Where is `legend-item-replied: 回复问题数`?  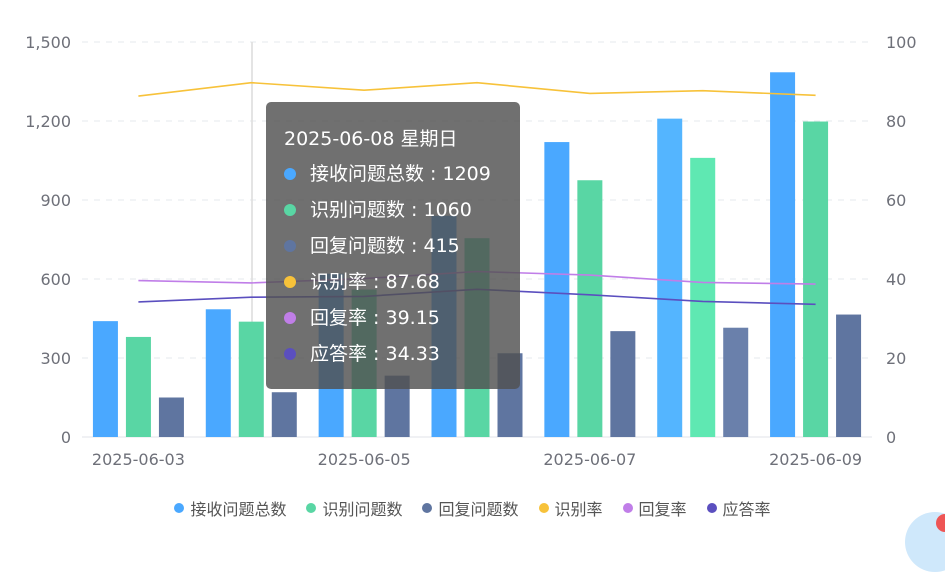 legend-item-replied: 回复问题数 is located at coordinates (470, 508).